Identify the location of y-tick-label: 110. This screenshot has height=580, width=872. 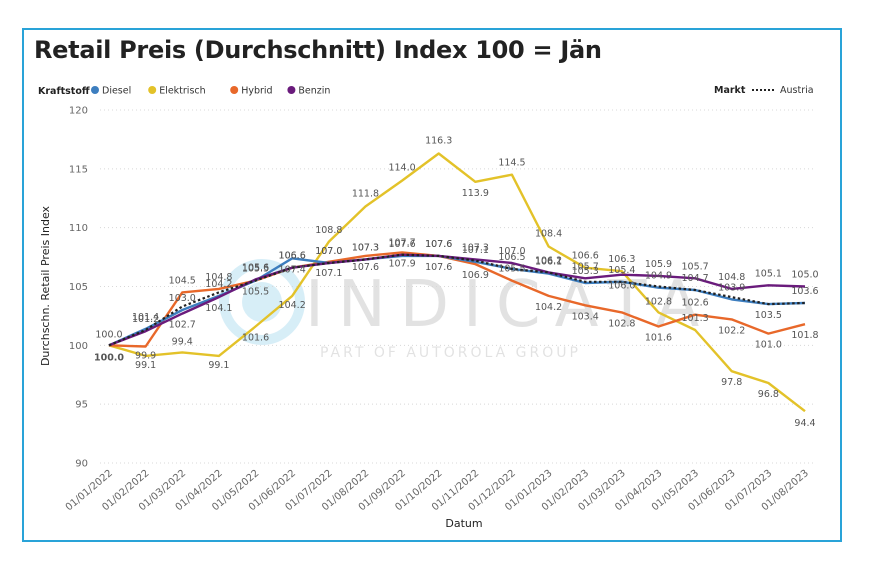
(78, 228).